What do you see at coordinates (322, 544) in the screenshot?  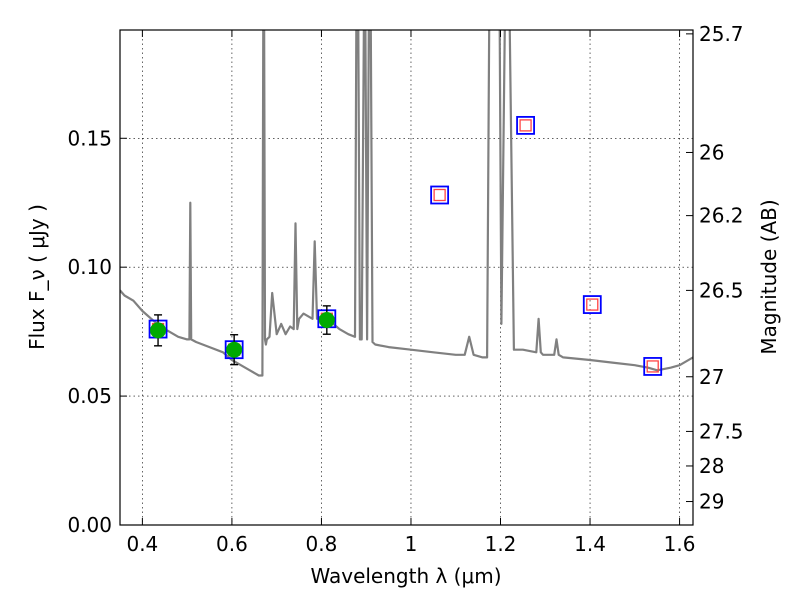 I see `x-tick-label: 0.8` at bounding box center [322, 544].